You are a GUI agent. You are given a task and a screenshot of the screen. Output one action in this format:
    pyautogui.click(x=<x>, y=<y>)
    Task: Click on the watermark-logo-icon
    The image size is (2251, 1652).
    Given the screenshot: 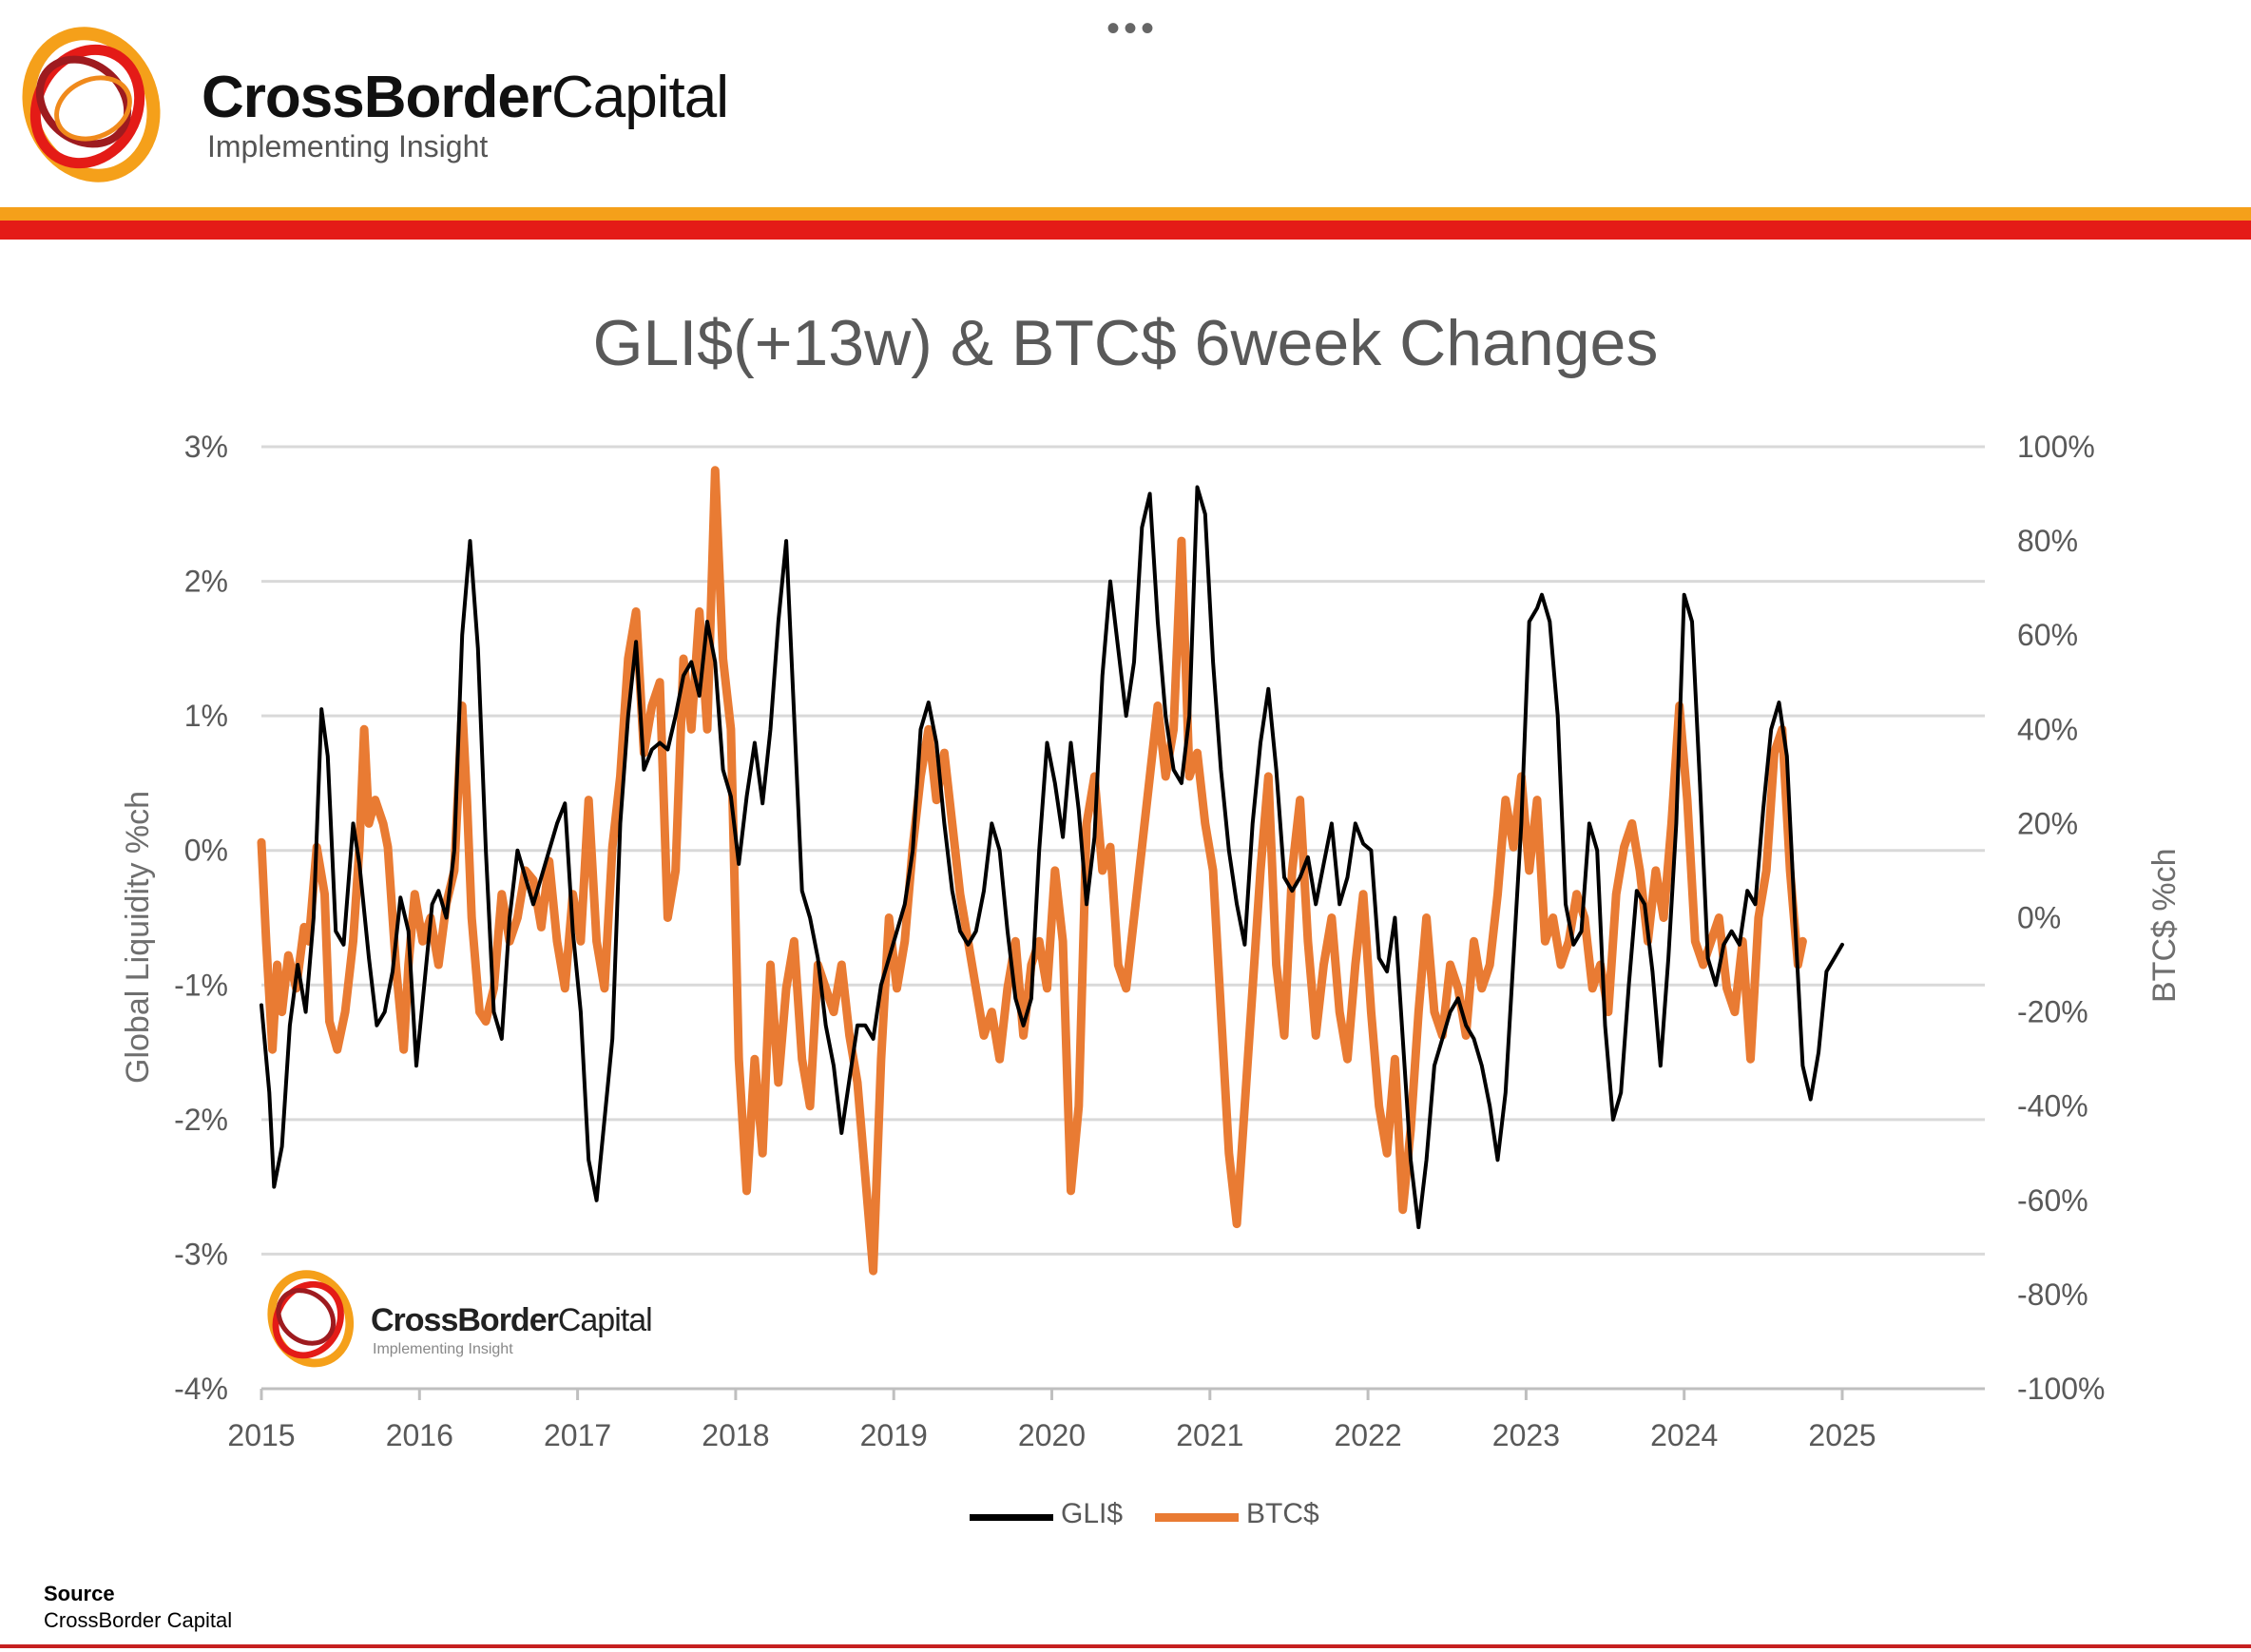 What is the action you would take?
    pyautogui.click(x=311, y=1319)
    